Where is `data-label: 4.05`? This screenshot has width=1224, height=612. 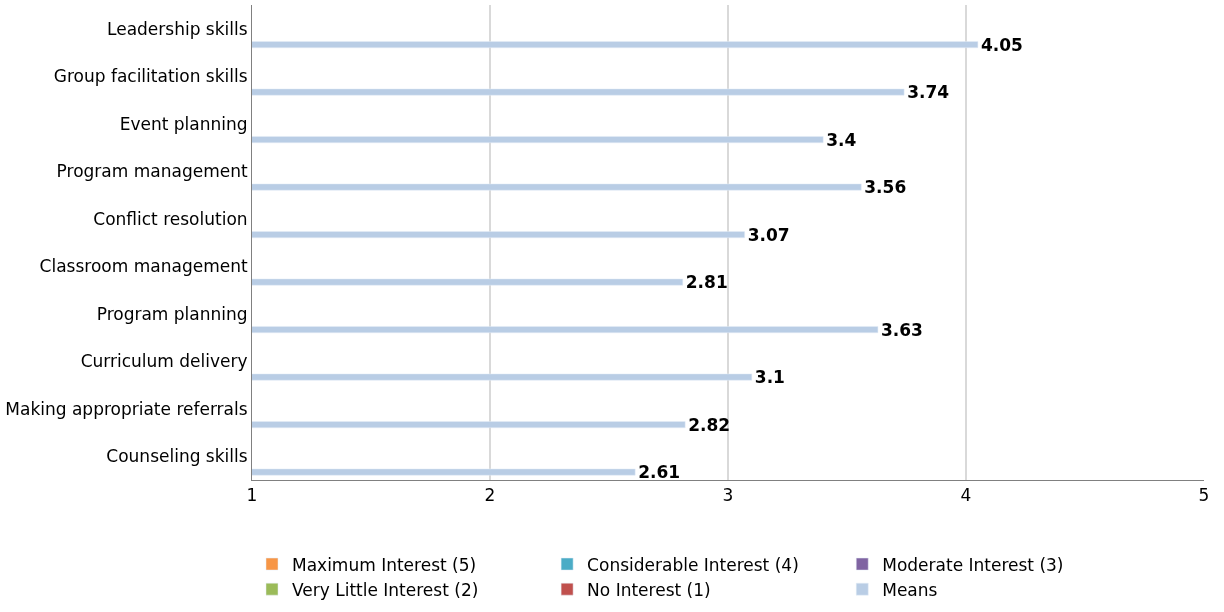
data-label: 4.05 is located at coordinates (1001, 44).